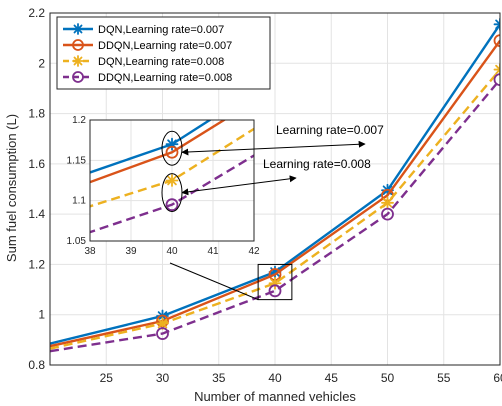 The width and height of the screenshot is (502, 406). Describe the element at coordinates (131, 251) in the screenshot. I see `inset-x-tick-label: 39` at that location.